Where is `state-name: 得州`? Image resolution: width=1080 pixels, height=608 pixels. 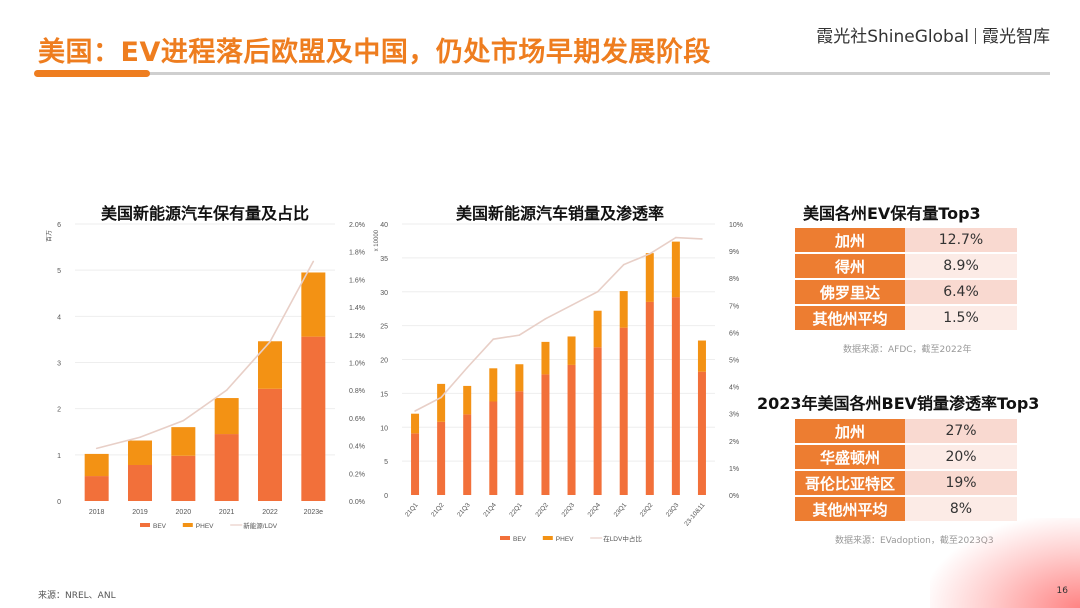
state-name: 得州 is located at coordinates (850, 266).